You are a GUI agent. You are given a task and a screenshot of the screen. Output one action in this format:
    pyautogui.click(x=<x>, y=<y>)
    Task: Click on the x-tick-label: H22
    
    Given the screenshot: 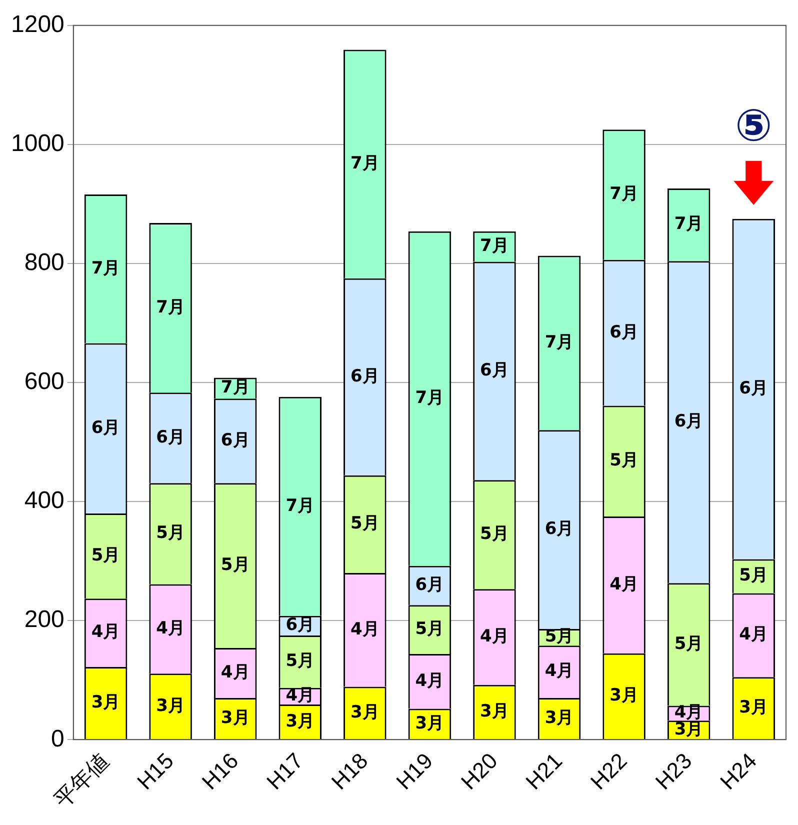 What is the action you would take?
    pyautogui.click(x=609, y=771)
    